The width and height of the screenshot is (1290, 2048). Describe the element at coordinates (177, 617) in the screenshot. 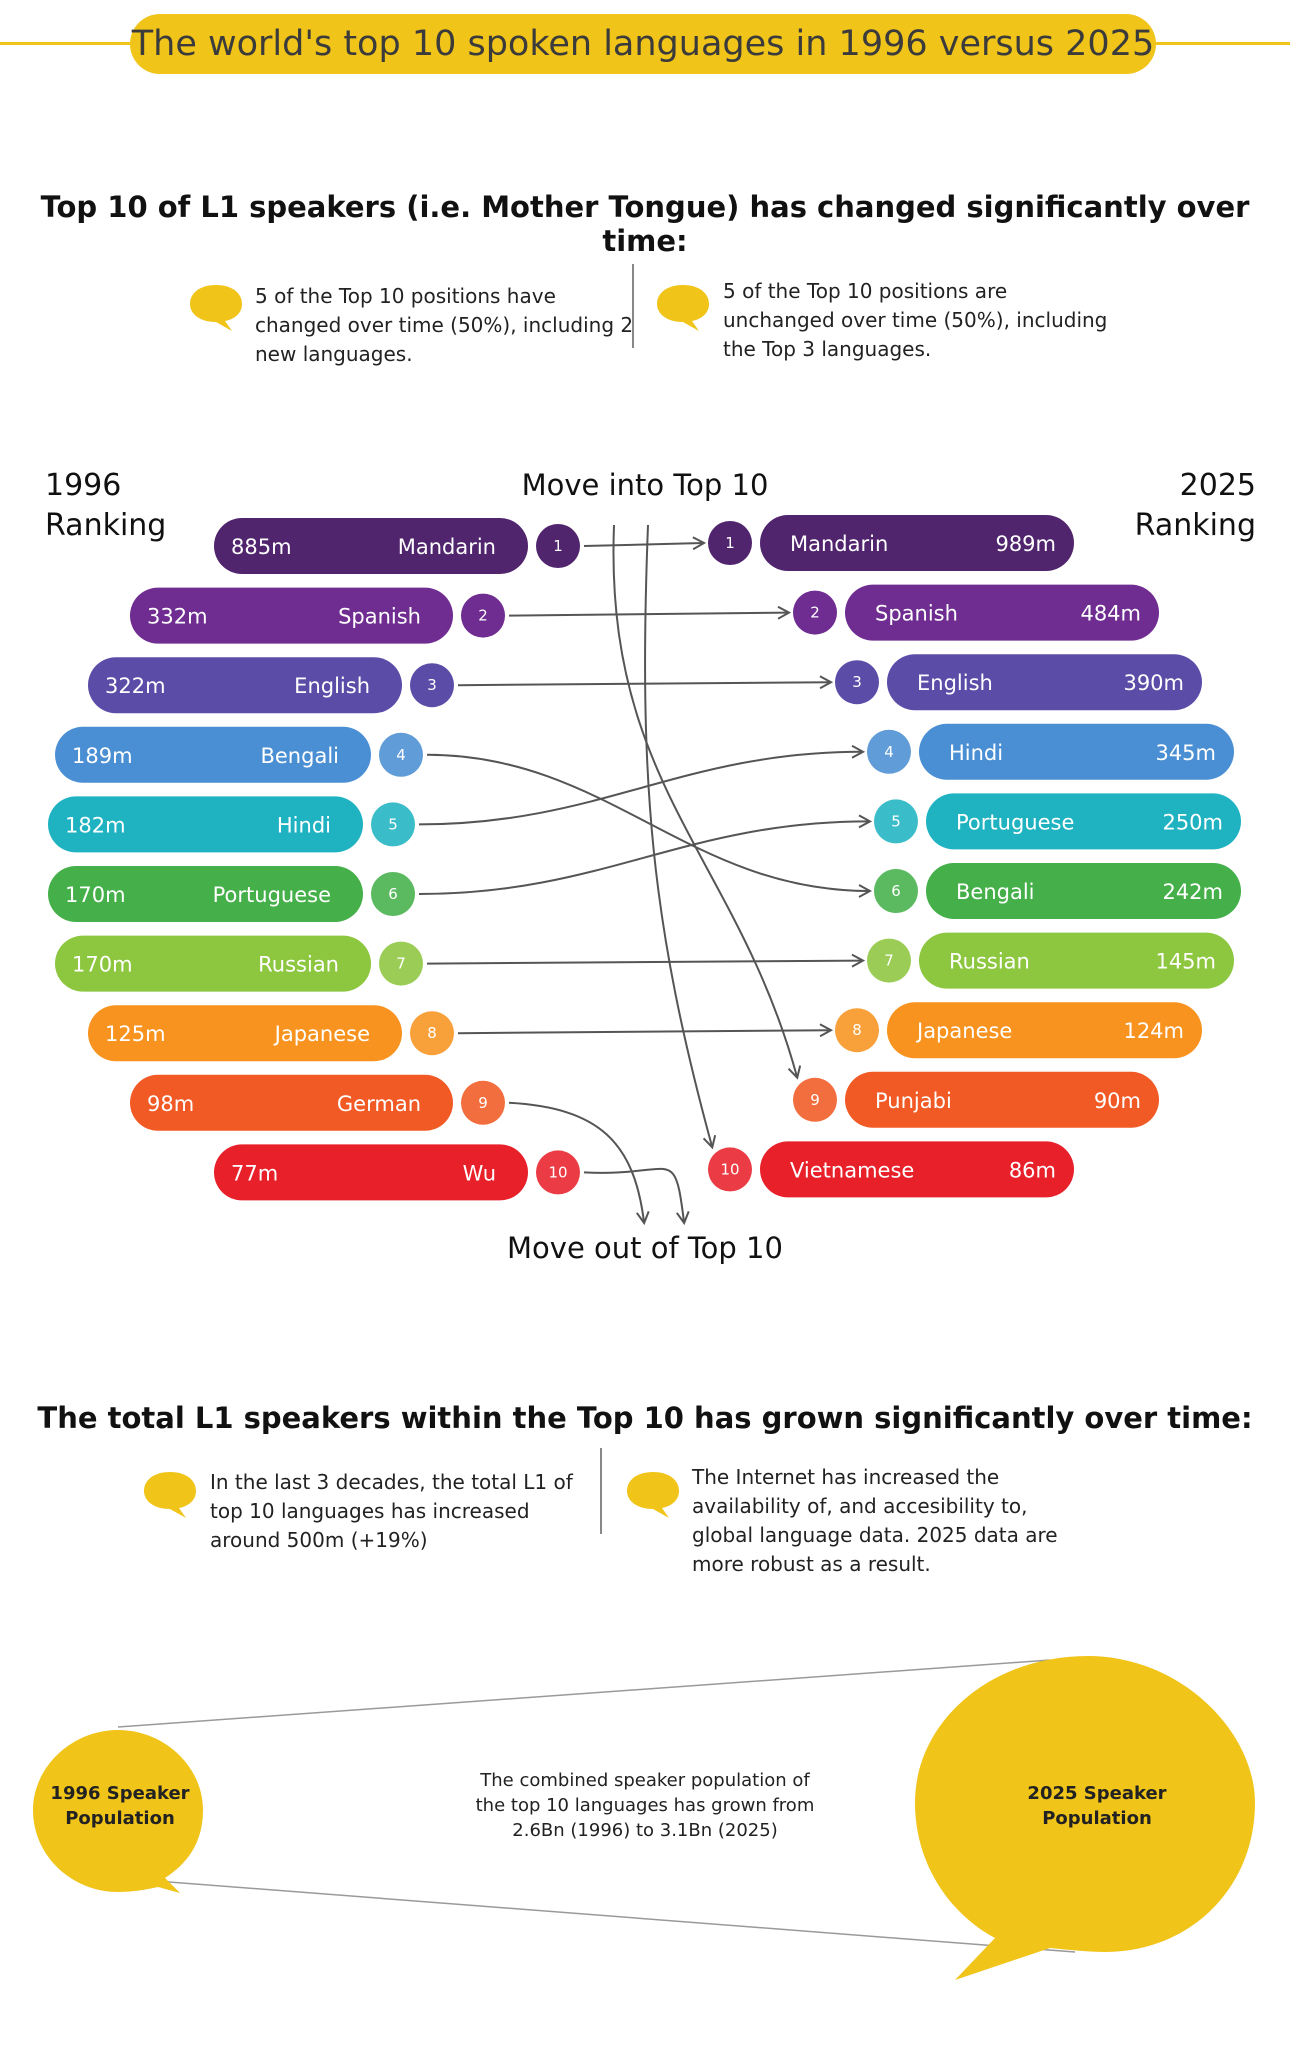

I see `left-speakers: 332m` at that location.